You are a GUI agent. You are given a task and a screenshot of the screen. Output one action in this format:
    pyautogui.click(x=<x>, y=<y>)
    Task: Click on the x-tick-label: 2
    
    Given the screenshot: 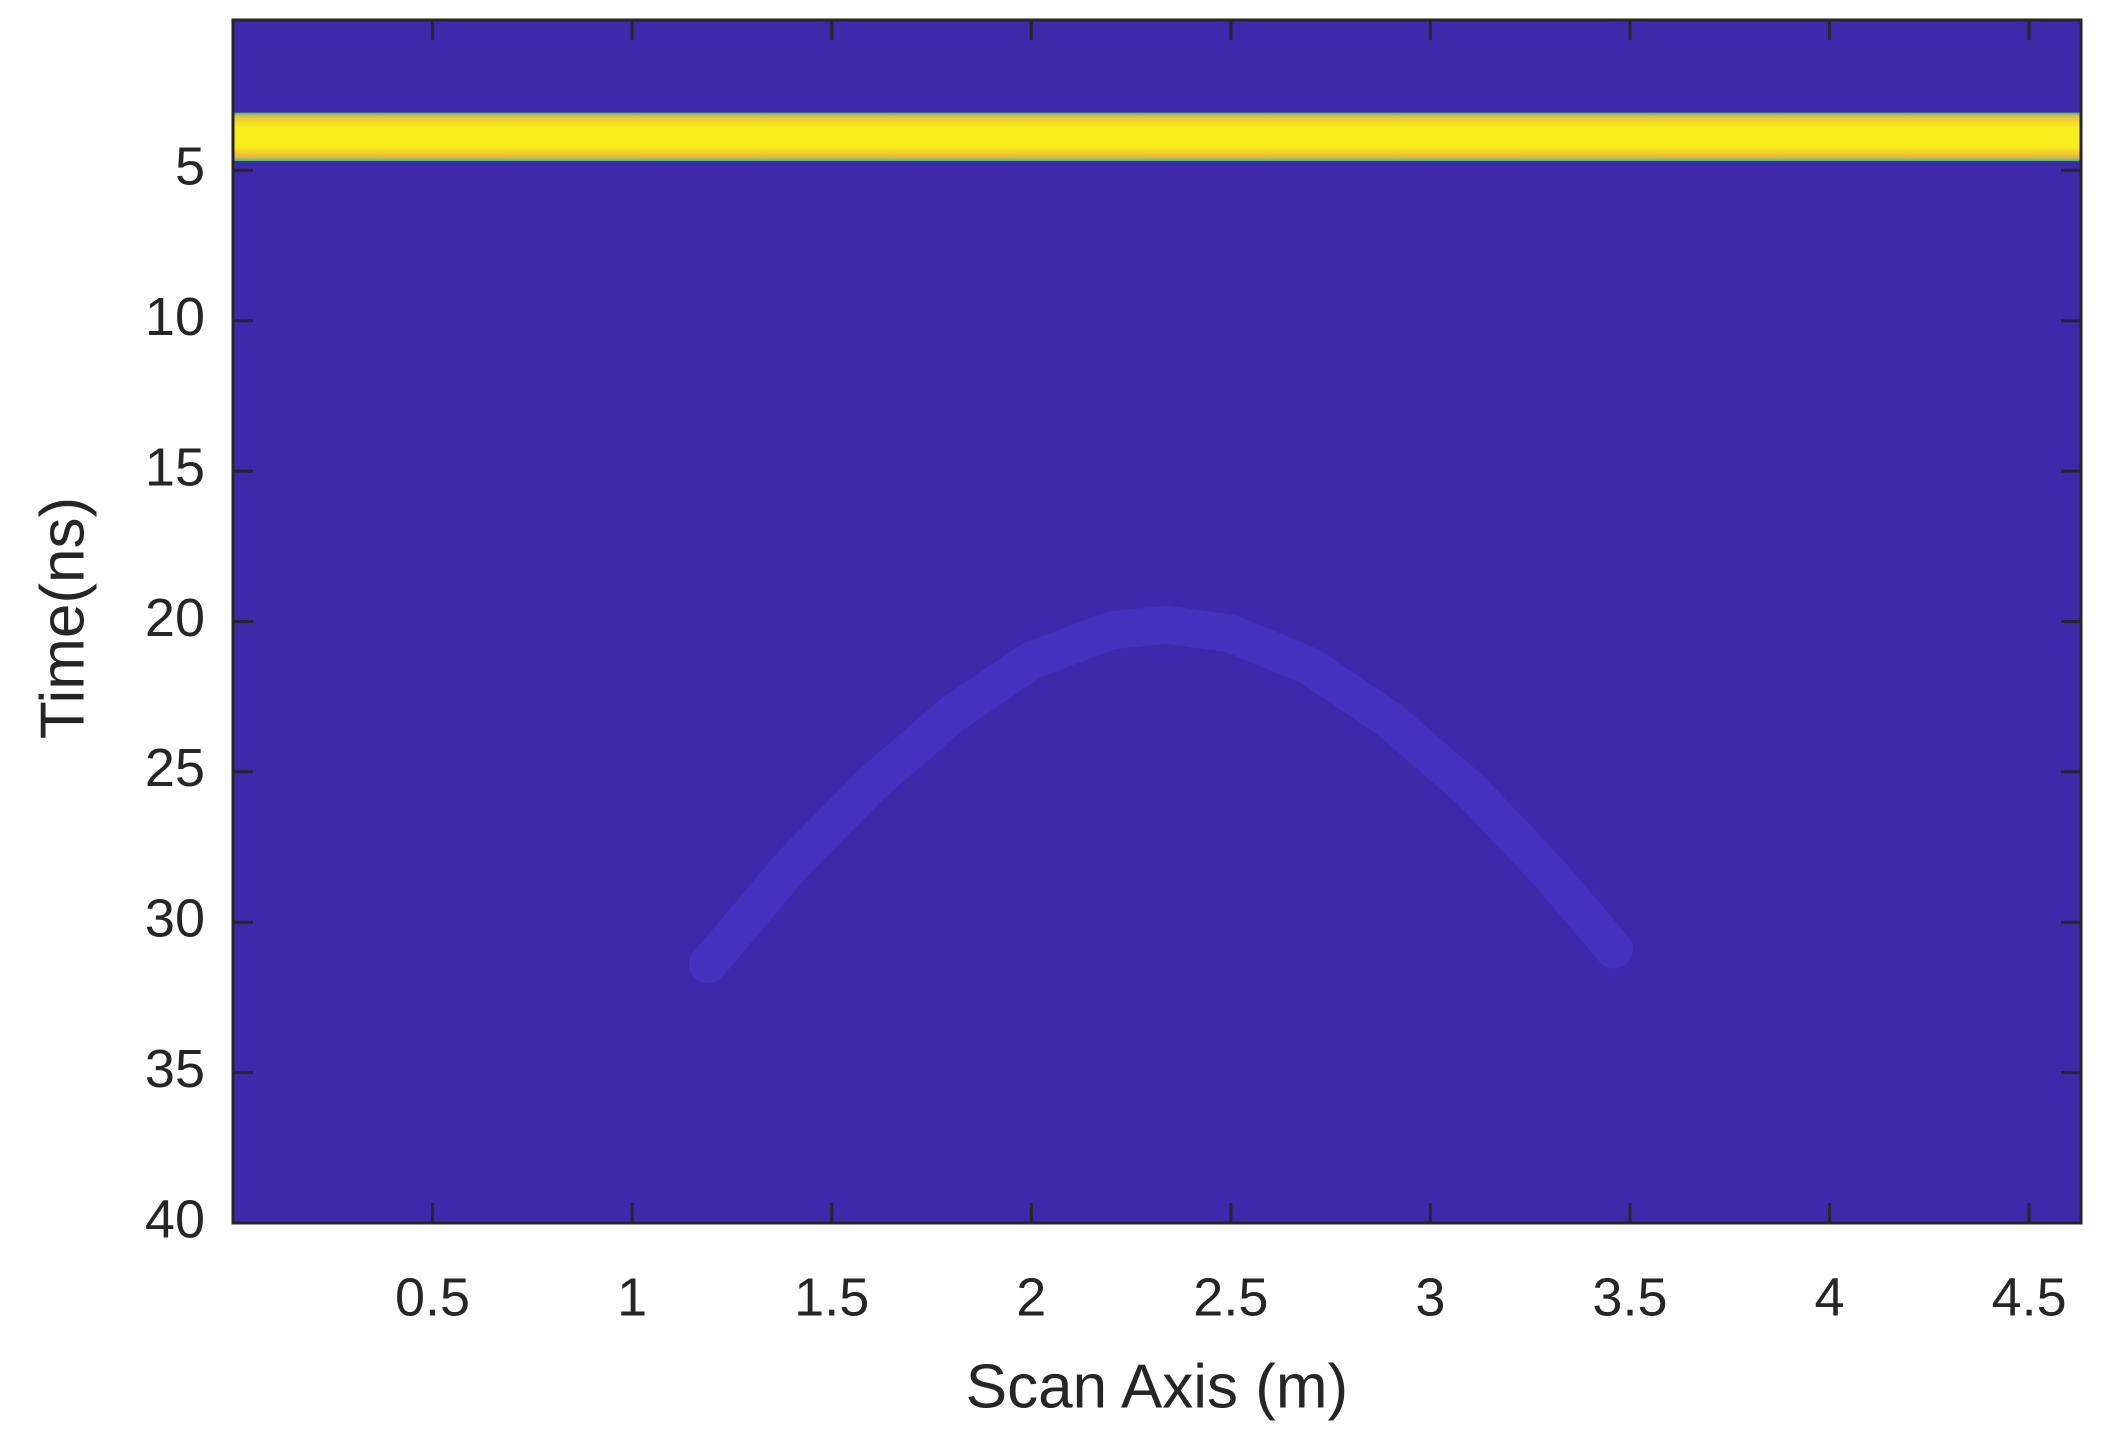 What is the action you would take?
    pyautogui.click(x=1031, y=1297)
    